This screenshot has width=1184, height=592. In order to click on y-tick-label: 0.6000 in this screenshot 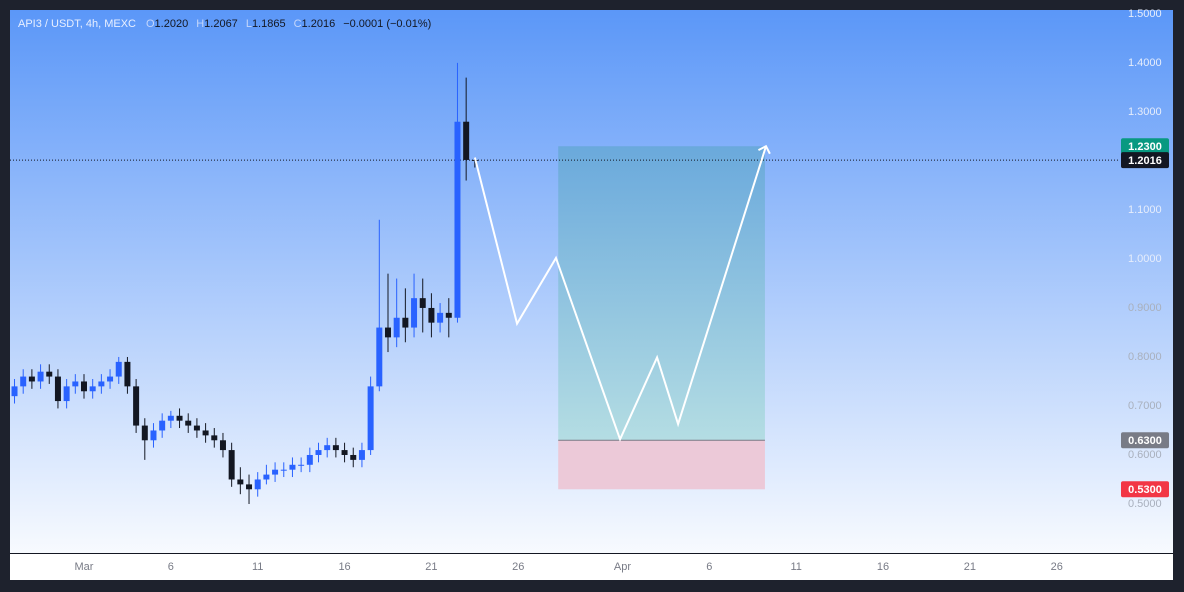, I will do `click(1145, 455)`.